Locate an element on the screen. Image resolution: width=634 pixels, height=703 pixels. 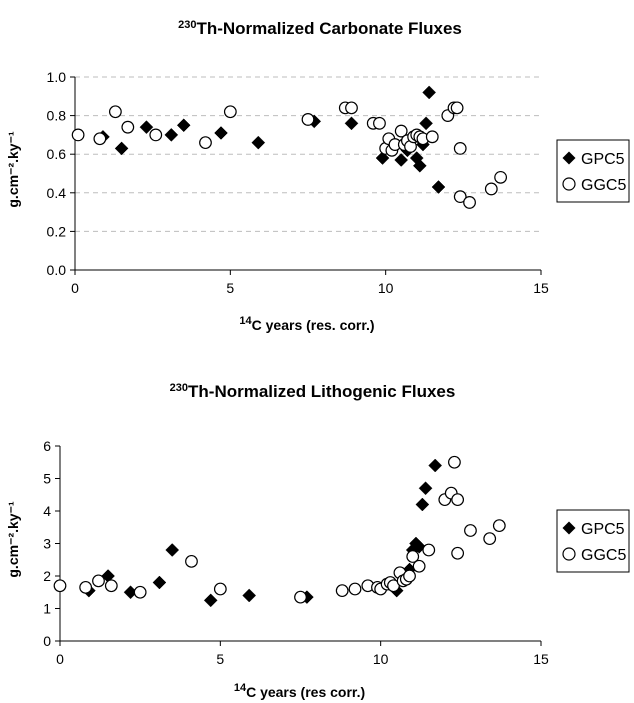
y-tick-label: 6 is located at coordinates (47, 446).